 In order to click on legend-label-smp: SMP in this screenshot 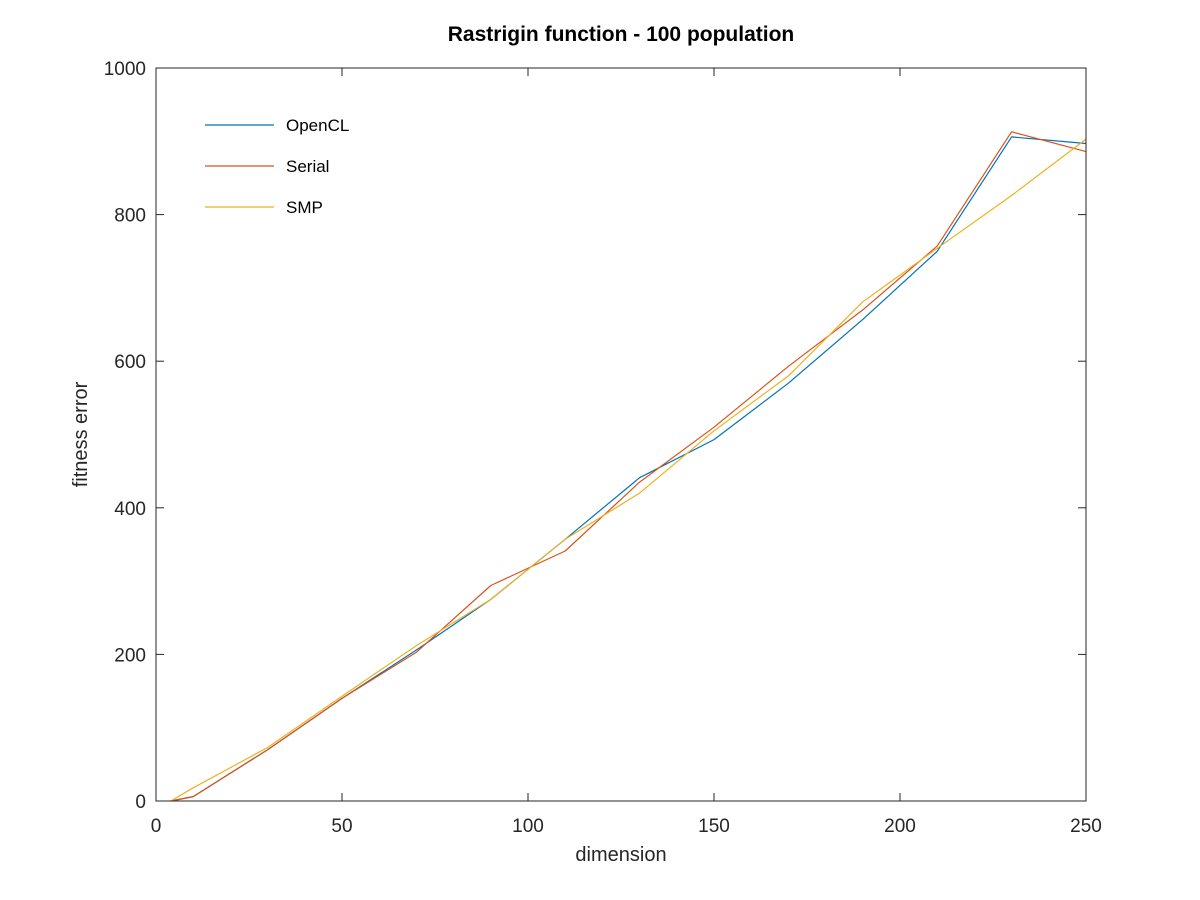, I will do `click(304, 207)`.